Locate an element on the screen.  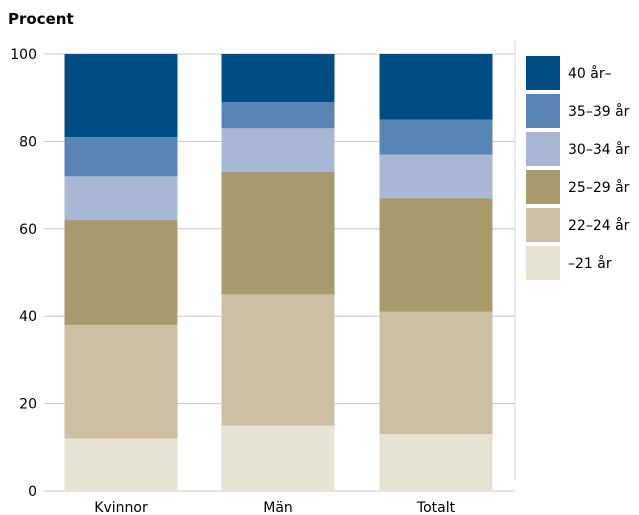
legend-label: 40 år– is located at coordinates (590, 73).